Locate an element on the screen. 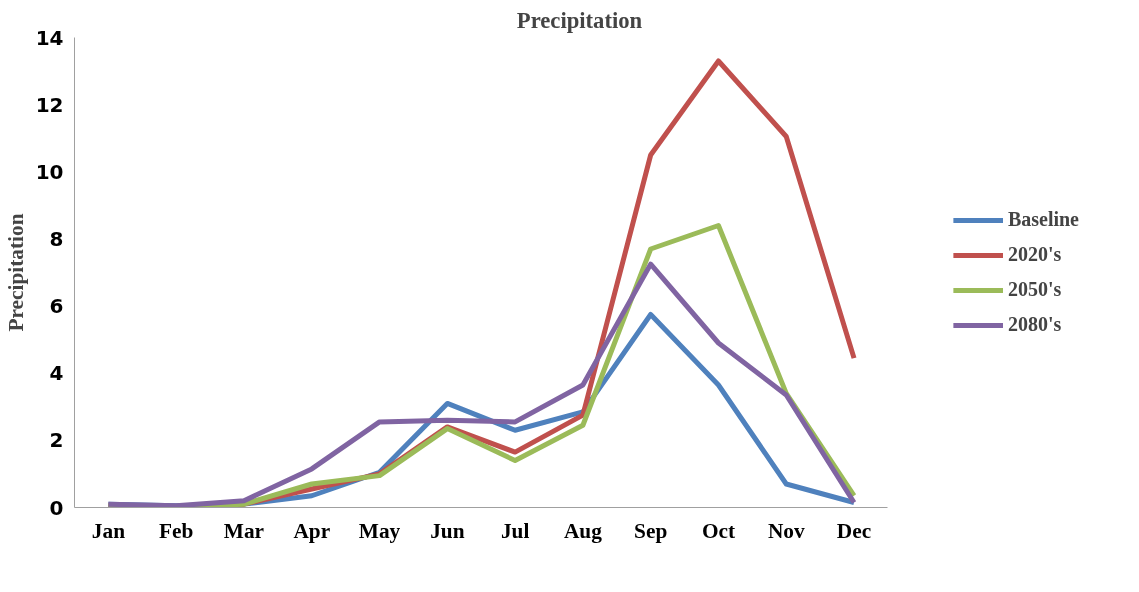 The image size is (1139, 592). legend-label: 2020's is located at coordinates (1034, 254).